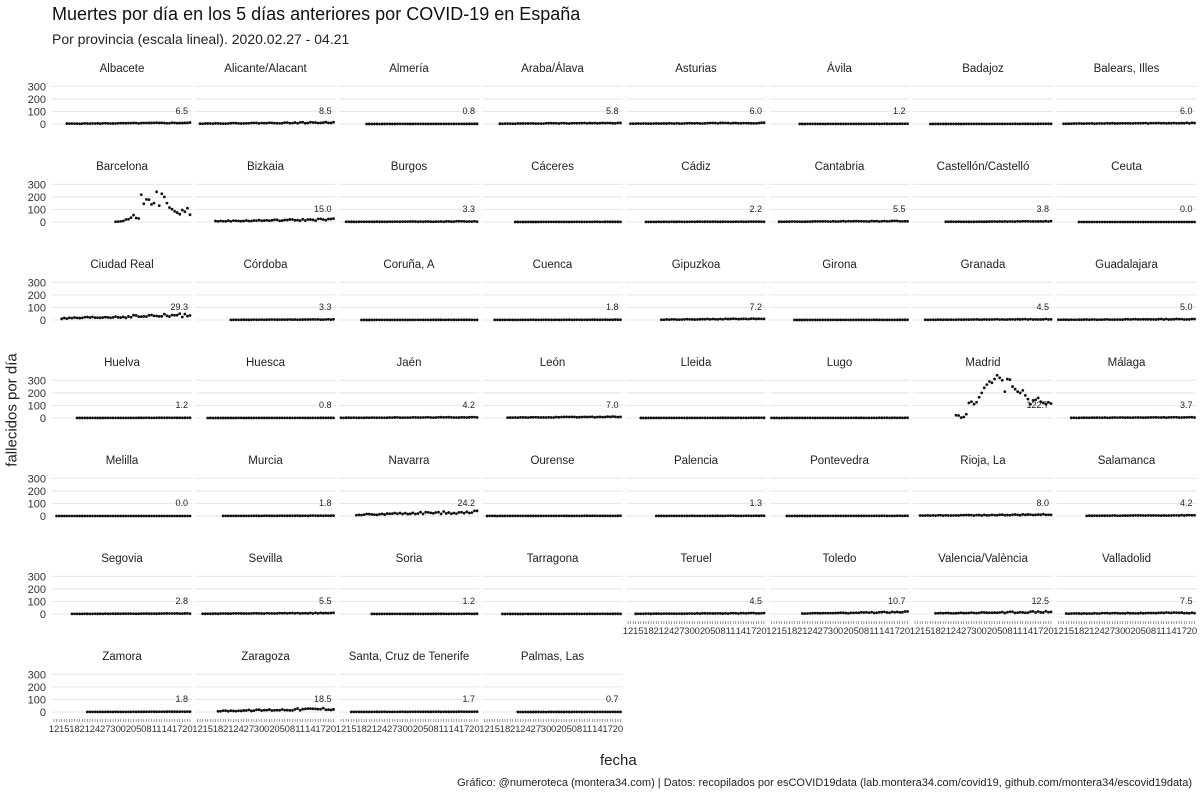 The image size is (1200, 800). I want to click on x-tick-label: 05, so click(1140, 631).